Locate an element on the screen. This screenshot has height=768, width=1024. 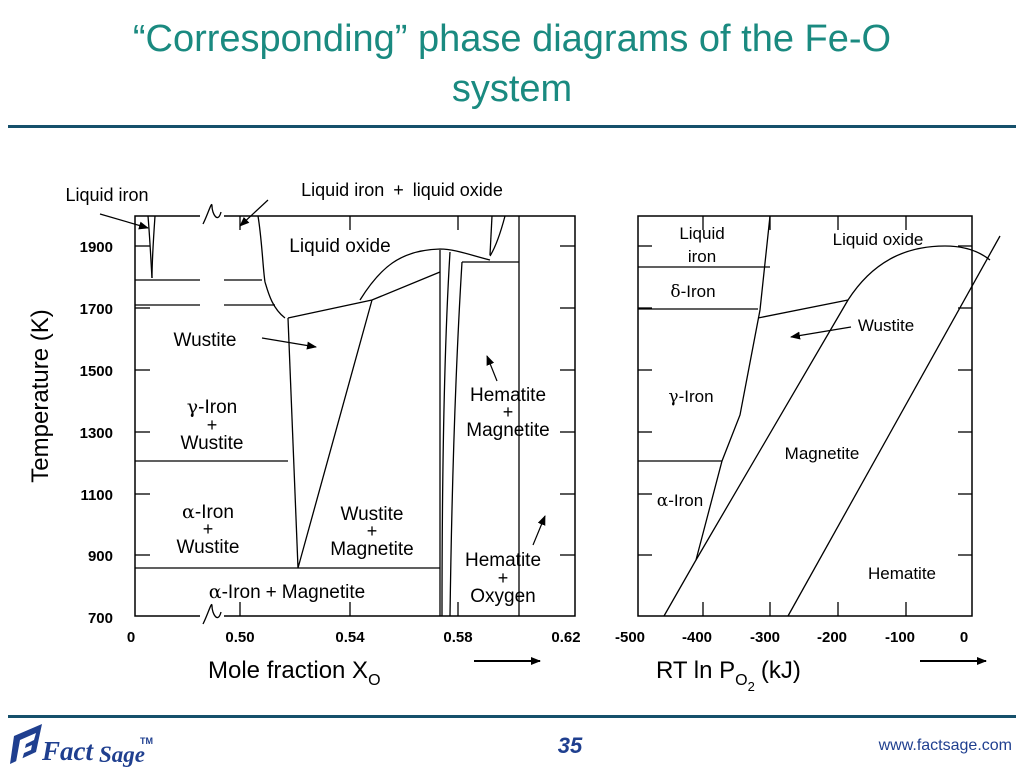
label-liquid-iron-liquid-oxide: Liquid iron + liquid oxide is located at coordinates (402, 190).